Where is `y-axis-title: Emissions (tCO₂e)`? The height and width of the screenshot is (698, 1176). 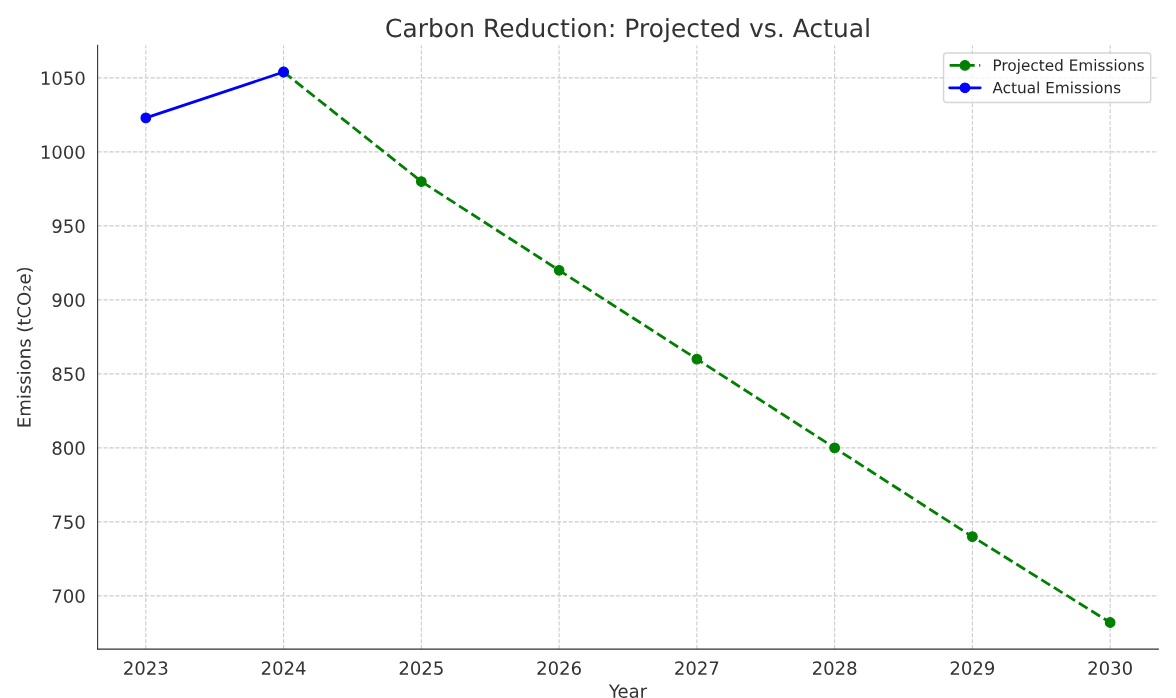
y-axis-title: Emissions (tCO₂e) is located at coordinates (24, 347).